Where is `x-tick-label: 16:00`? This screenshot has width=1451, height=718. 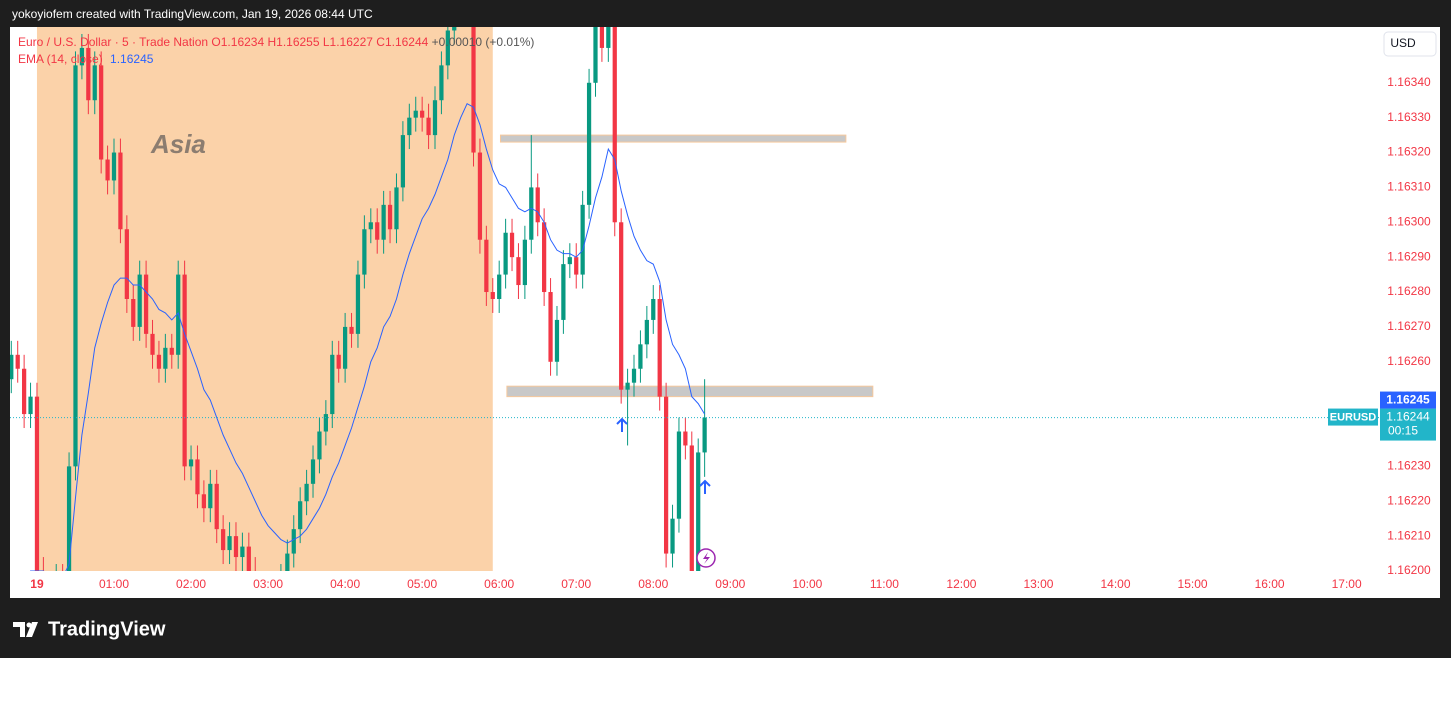
x-tick-label: 16:00 is located at coordinates (1270, 584).